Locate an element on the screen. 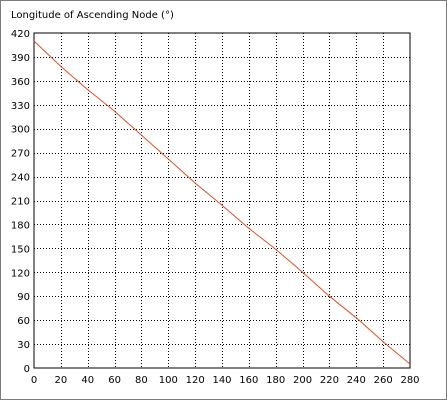 This screenshot has height=404, width=447. y-tick-label: 180 is located at coordinates (20, 225).